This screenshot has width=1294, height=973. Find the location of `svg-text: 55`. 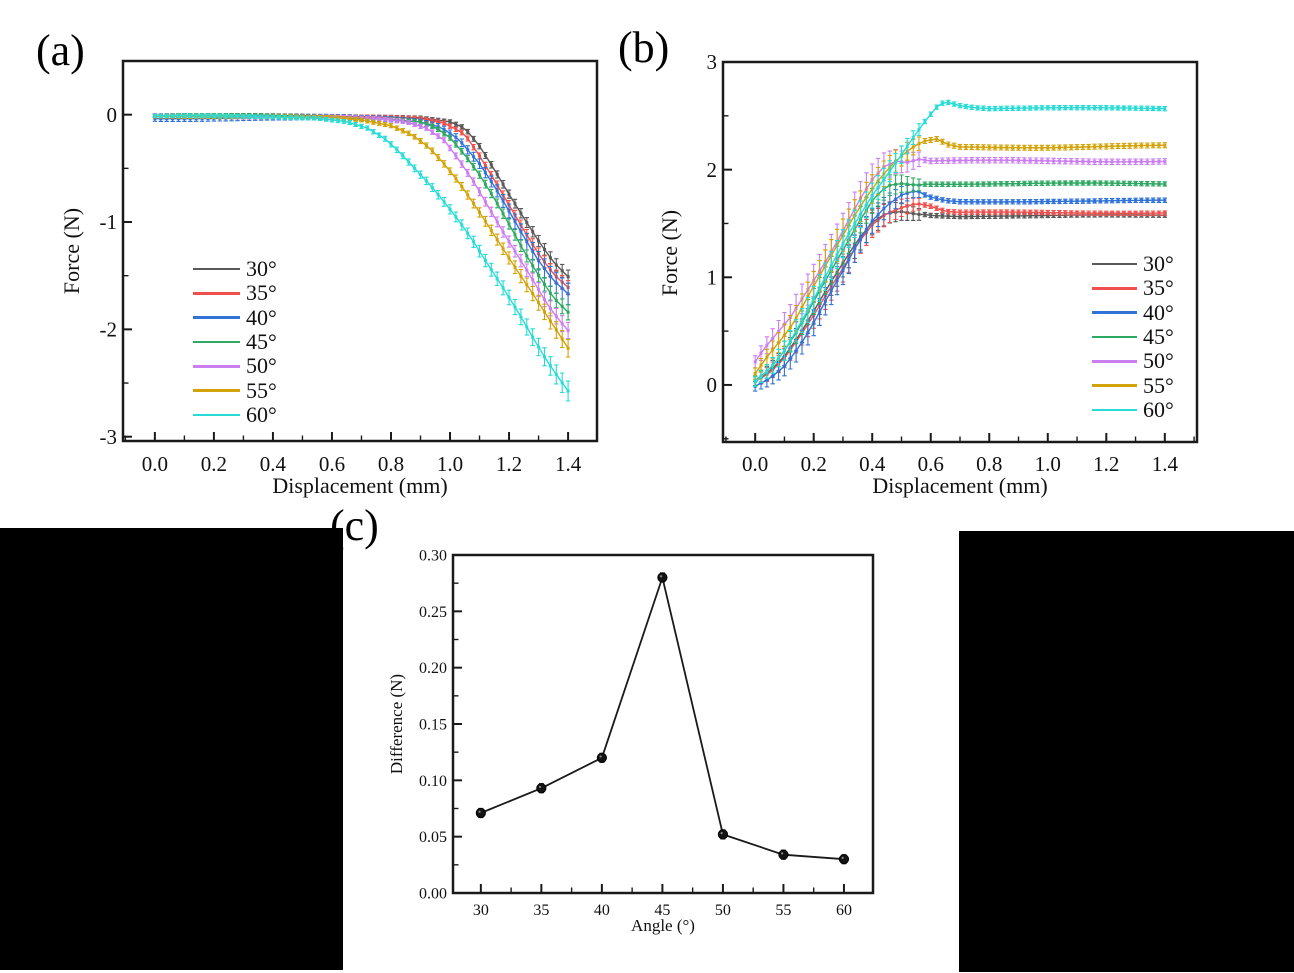

svg-text: 55 is located at coordinates (783, 910).